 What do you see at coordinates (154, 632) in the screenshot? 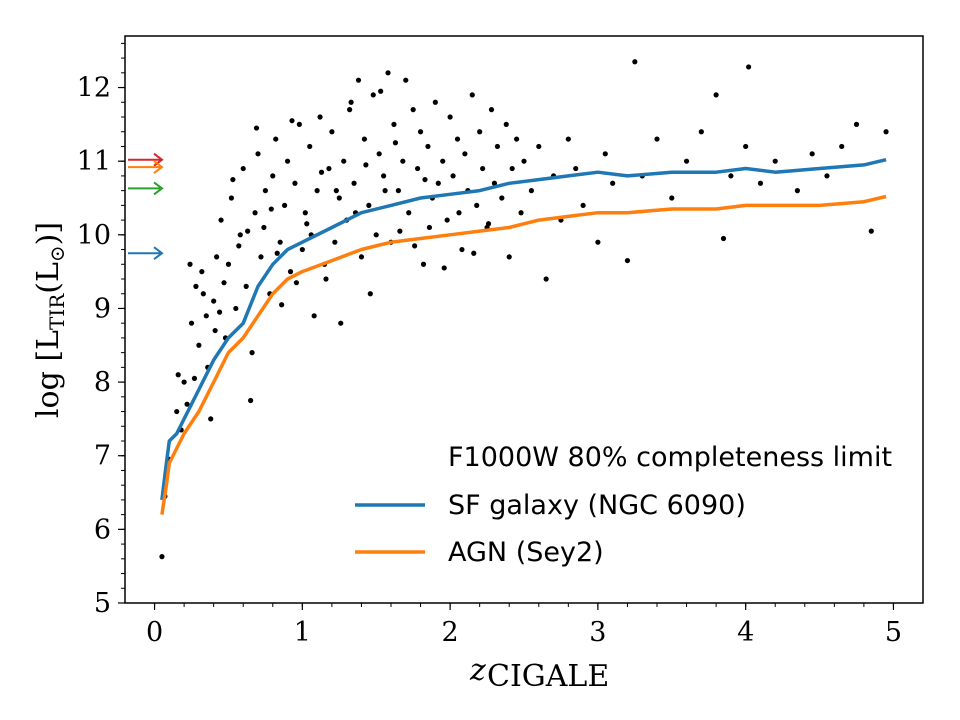
I see `x-tick-label: 0` at bounding box center [154, 632].